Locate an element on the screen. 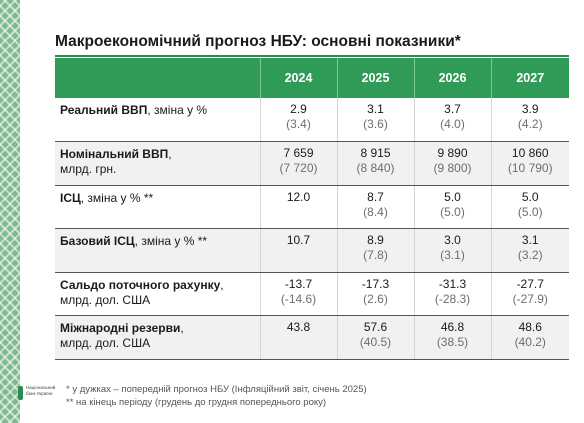  row-label-bold: Реальний ВВП is located at coordinates (104, 110).